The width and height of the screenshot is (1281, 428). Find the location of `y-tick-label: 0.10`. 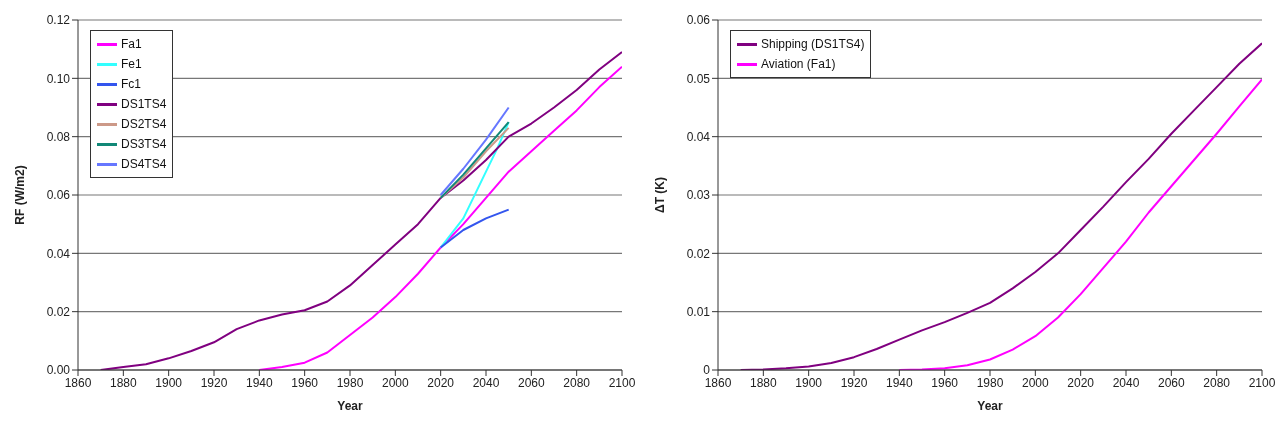

y-tick-label: 0.10 is located at coordinates (58, 78).